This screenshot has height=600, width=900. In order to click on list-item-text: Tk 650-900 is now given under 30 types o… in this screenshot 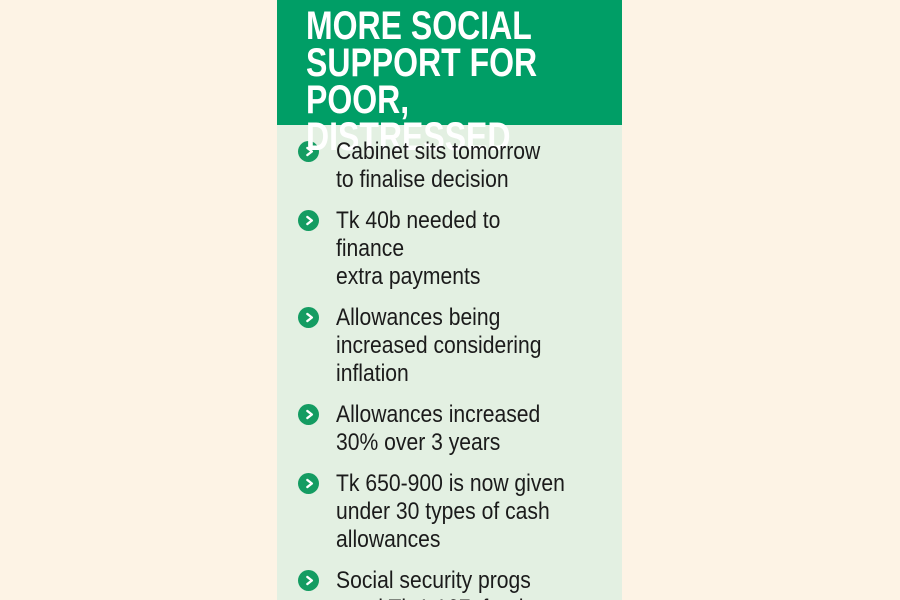, I will do `click(450, 511)`.